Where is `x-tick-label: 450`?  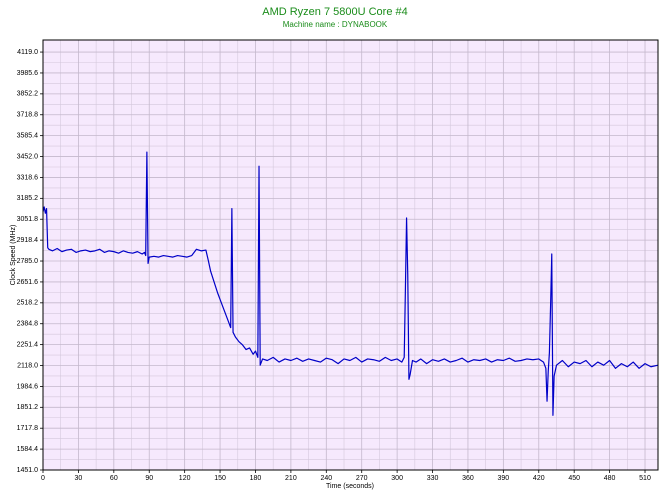
x-tick-label: 450 is located at coordinates (574, 478).